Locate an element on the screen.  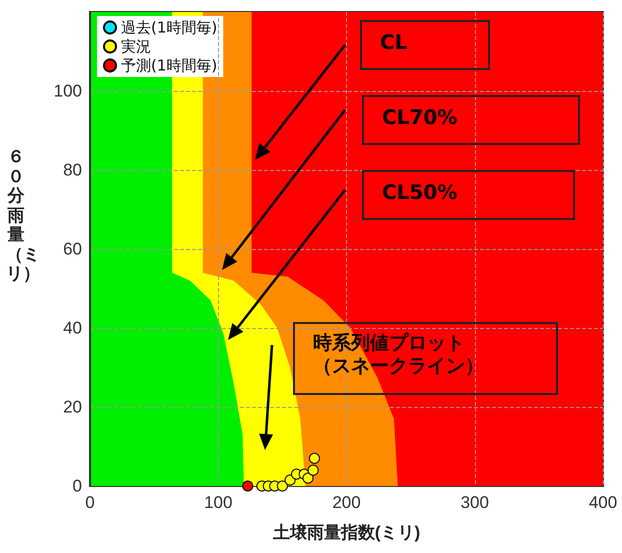
legend-label: 実況 is located at coordinates (136, 47).